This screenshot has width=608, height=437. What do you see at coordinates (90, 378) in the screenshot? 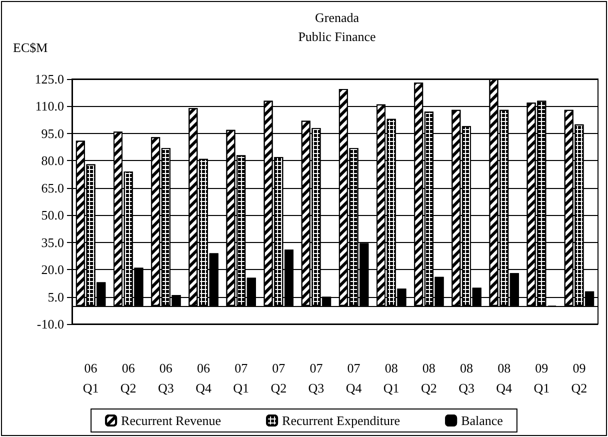
I see `x-tick-label: 06 Q1` at bounding box center [90, 378].